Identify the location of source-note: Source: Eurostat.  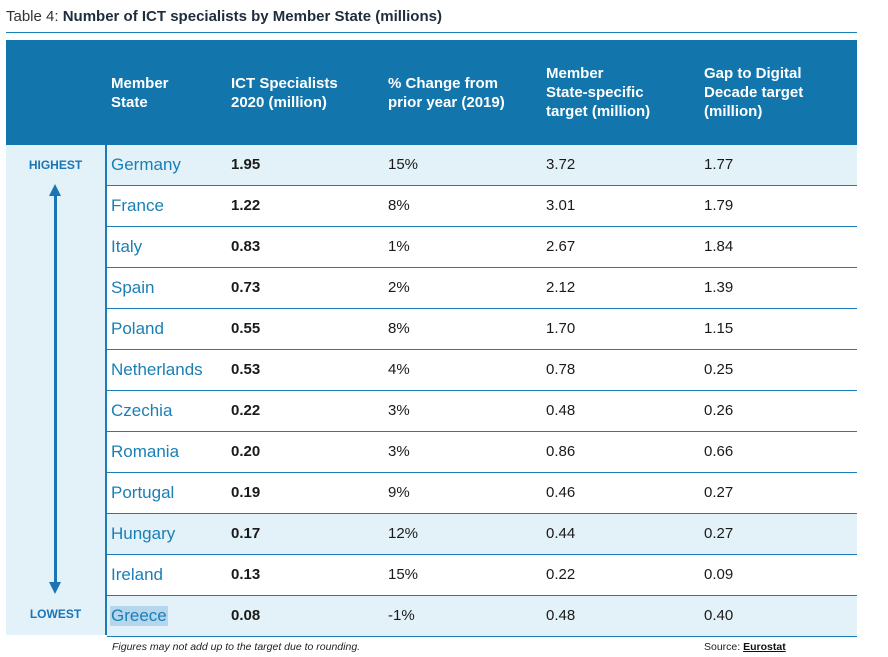
(745, 647).